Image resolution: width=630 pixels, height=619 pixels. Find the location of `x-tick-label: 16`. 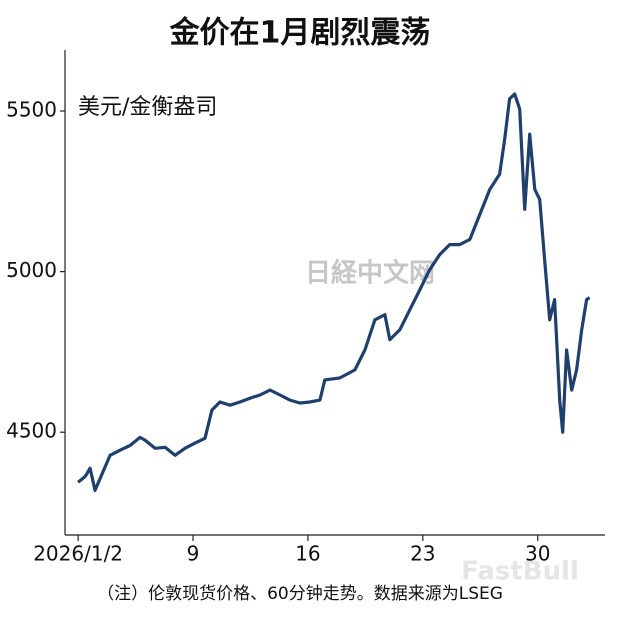

x-tick-label: 16 is located at coordinates (307, 554).